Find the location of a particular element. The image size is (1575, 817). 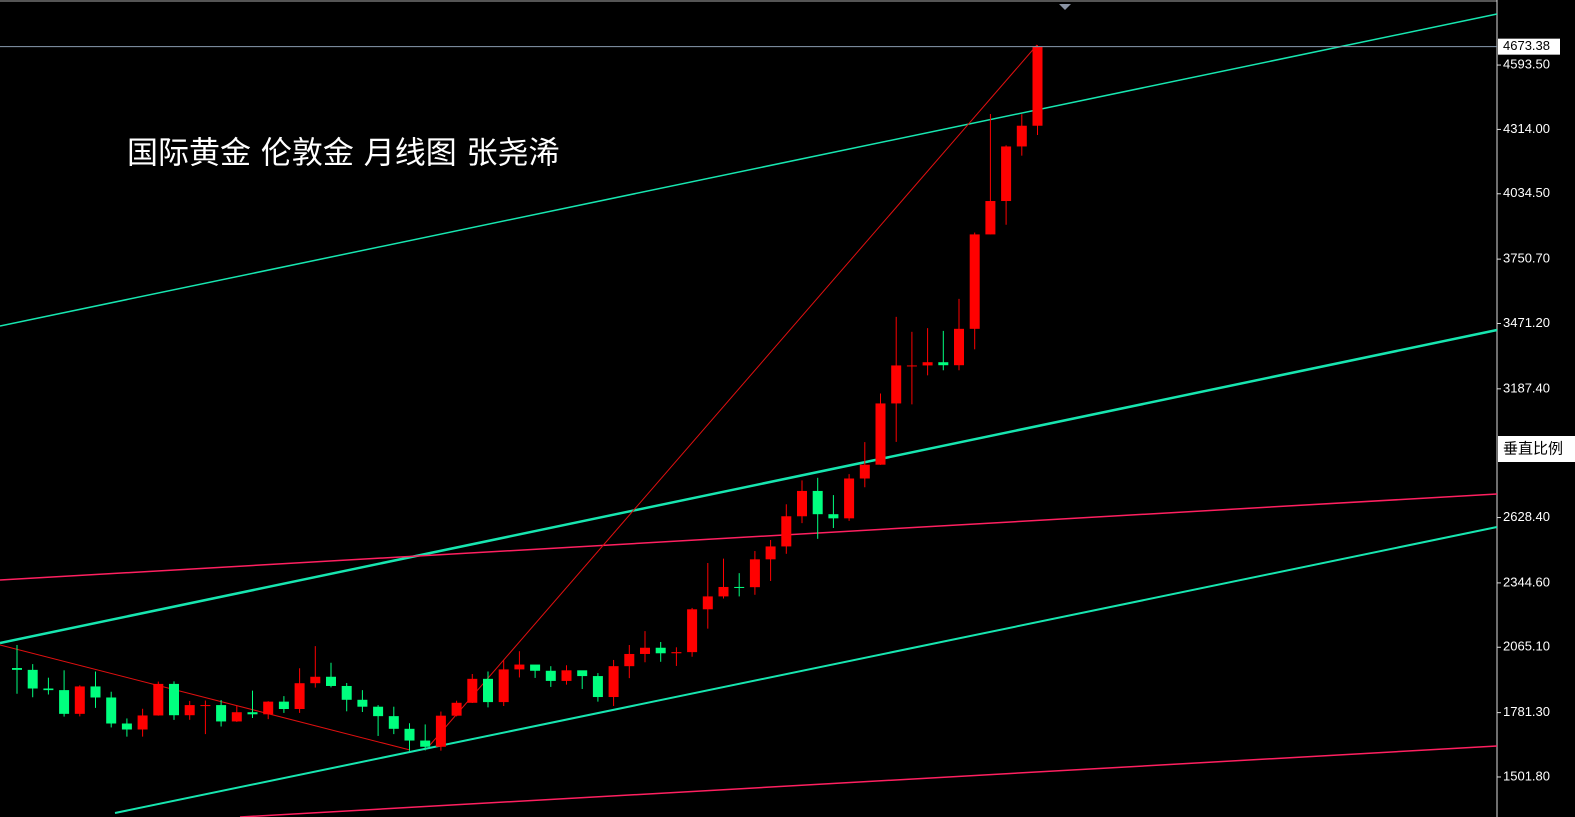

current-price-label: 4673.38 is located at coordinates (1526, 45).